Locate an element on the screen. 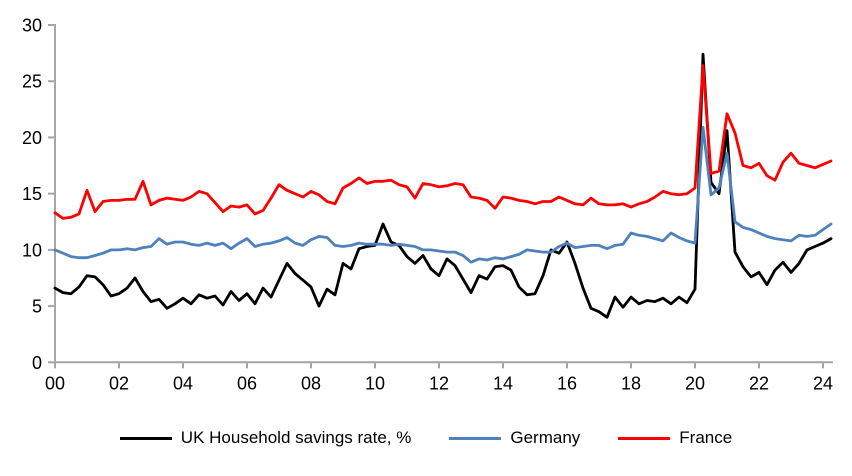  legend-item-germany: Germany is located at coordinates (514, 438).